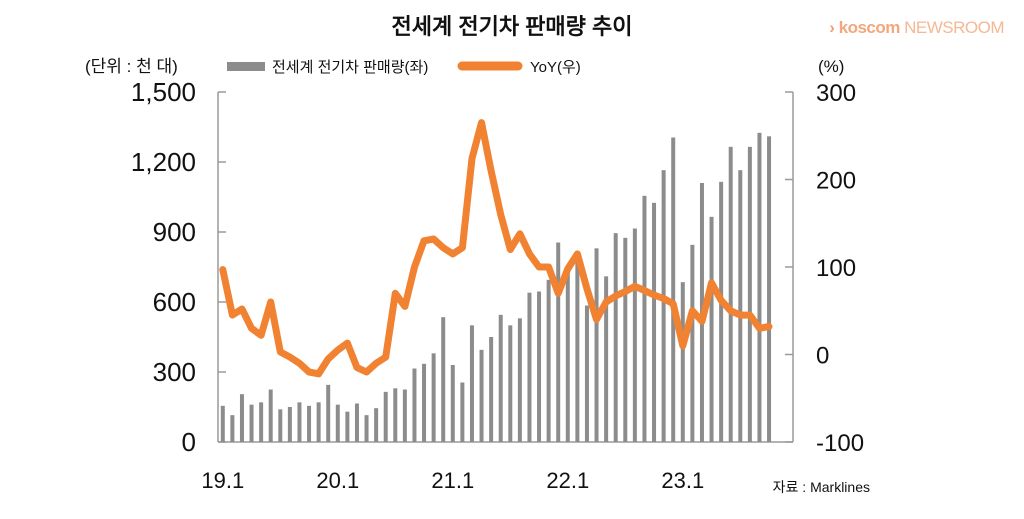 This screenshot has width=1024, height=519. What do you see at coordinates (831, 66) in the screenshot?
I see `right-unit-label: (%)` at bounding box center [831, 66].